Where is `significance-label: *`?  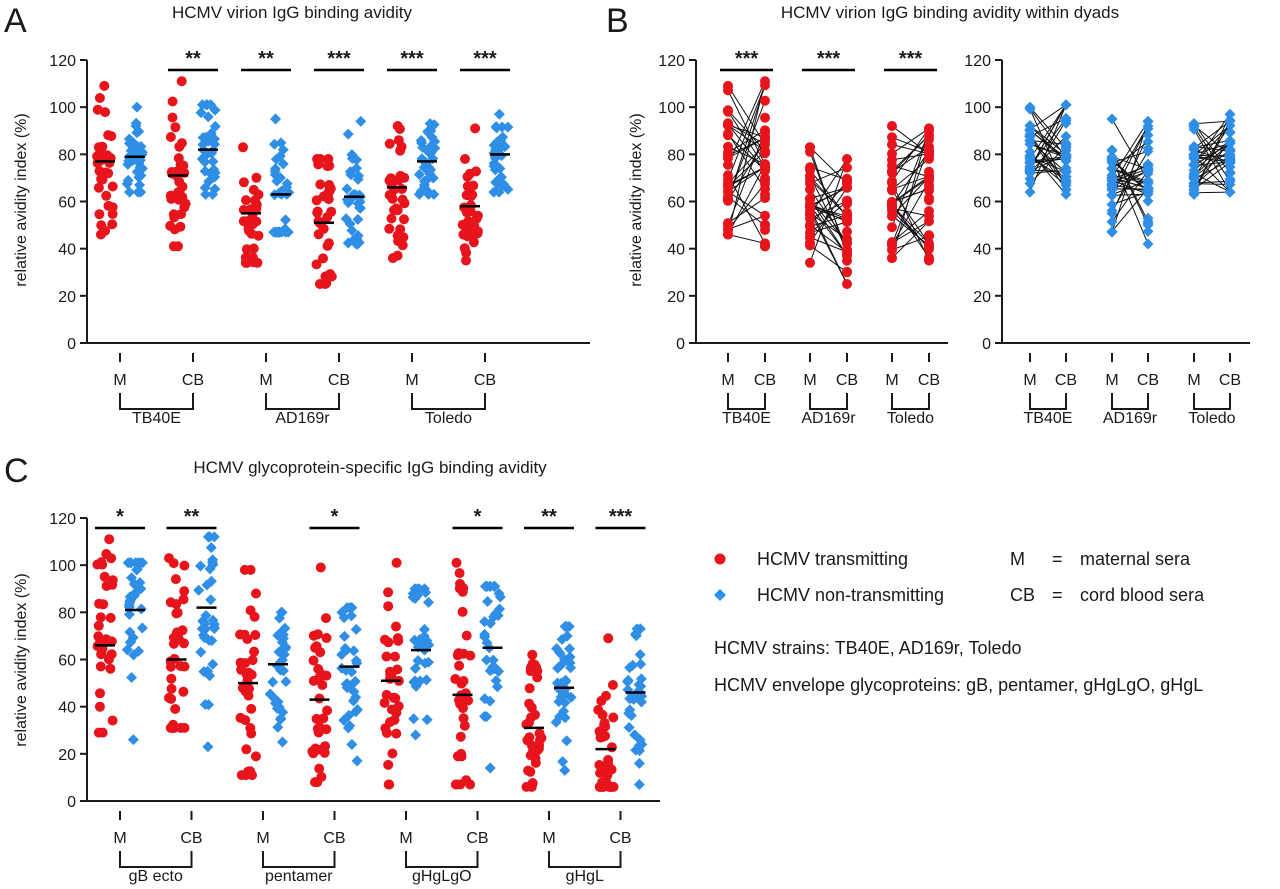
significance-label: * is located at coordinates (120, 517).